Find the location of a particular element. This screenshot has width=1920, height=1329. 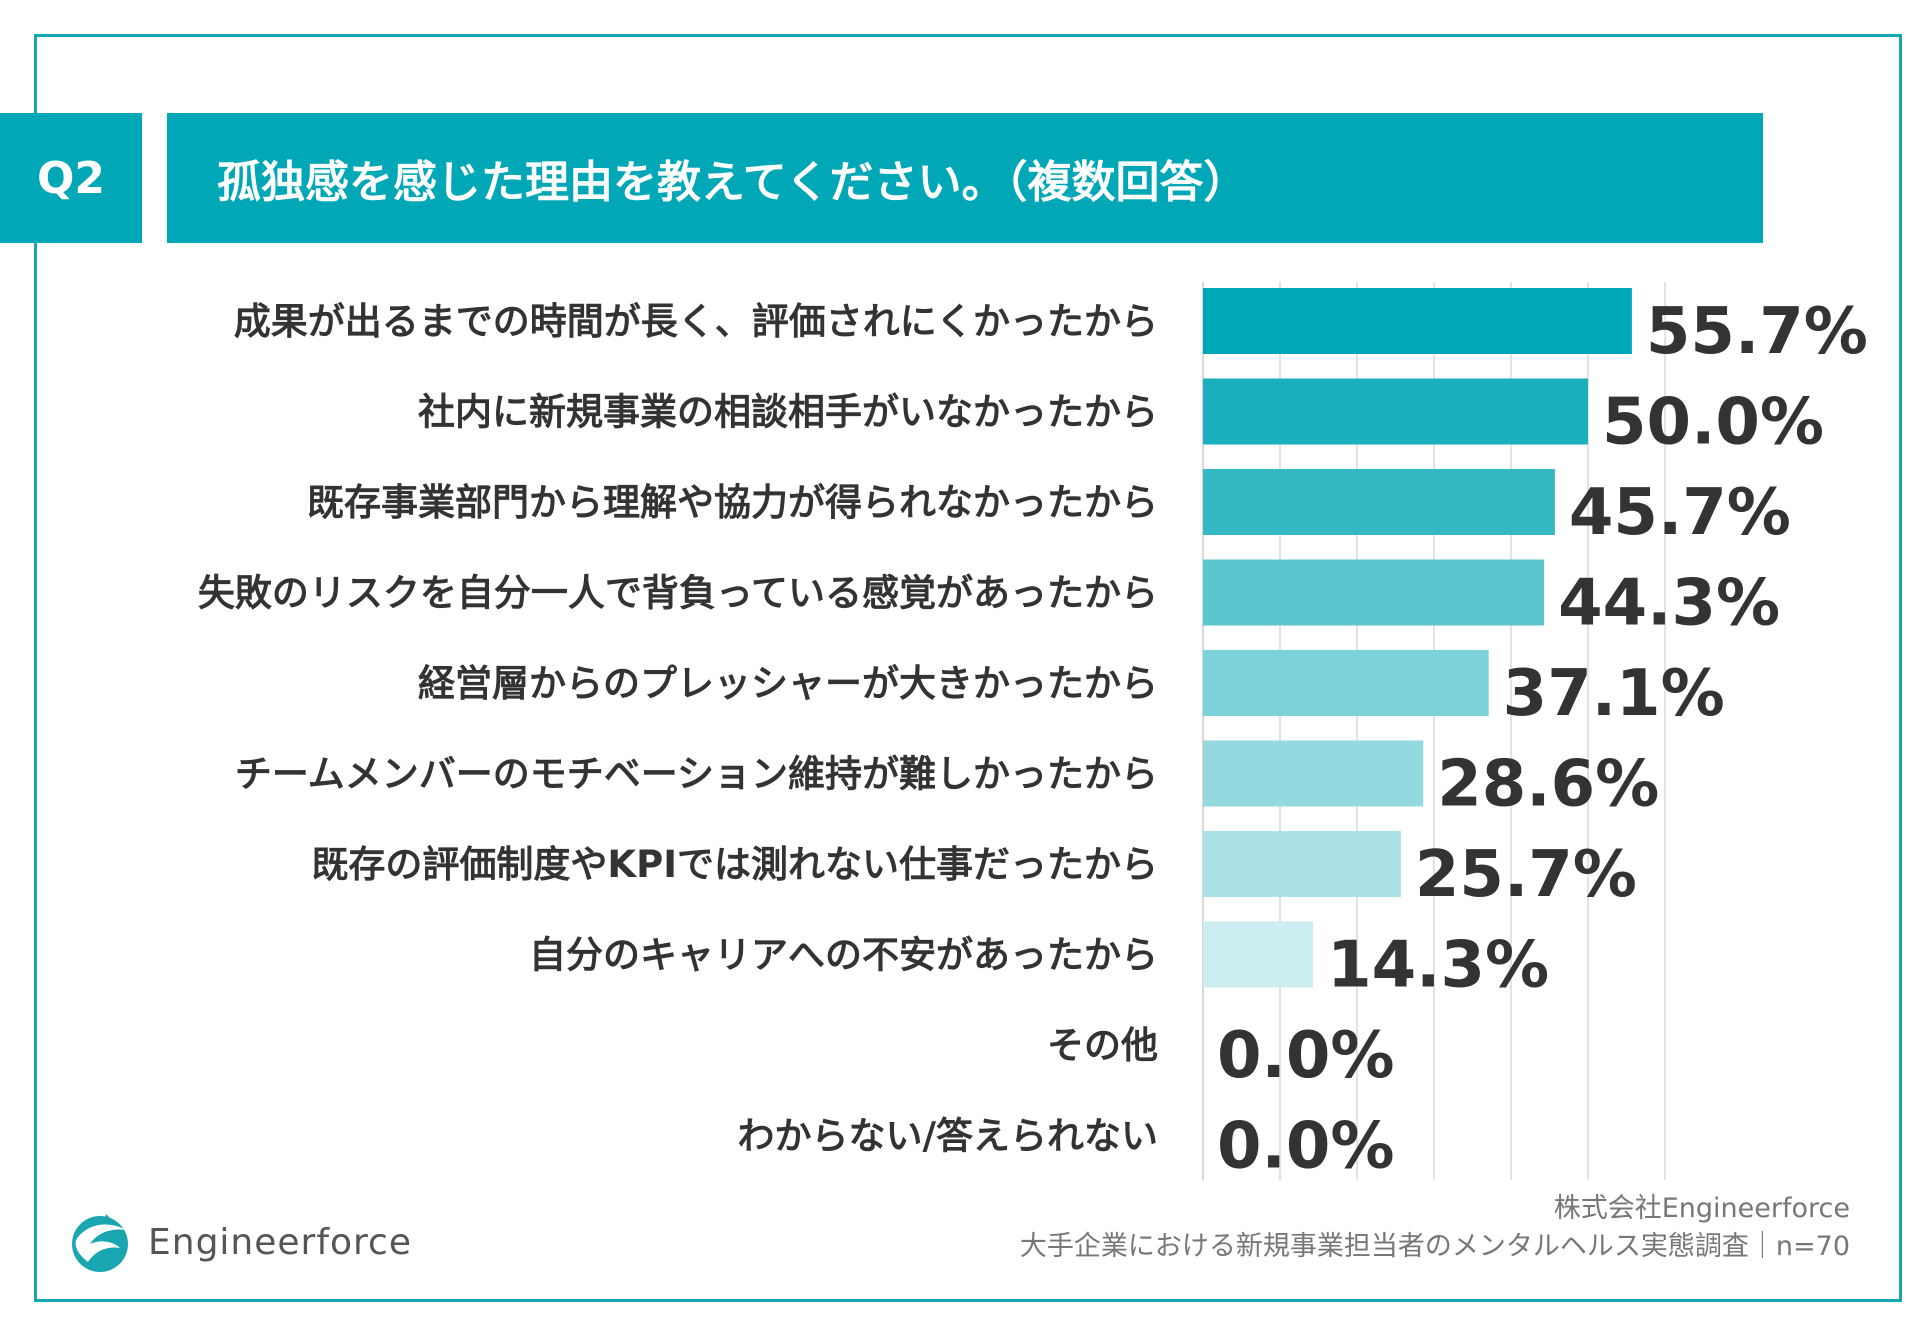

value-label-6: 28.6% is located at coordinates (1548, 785).